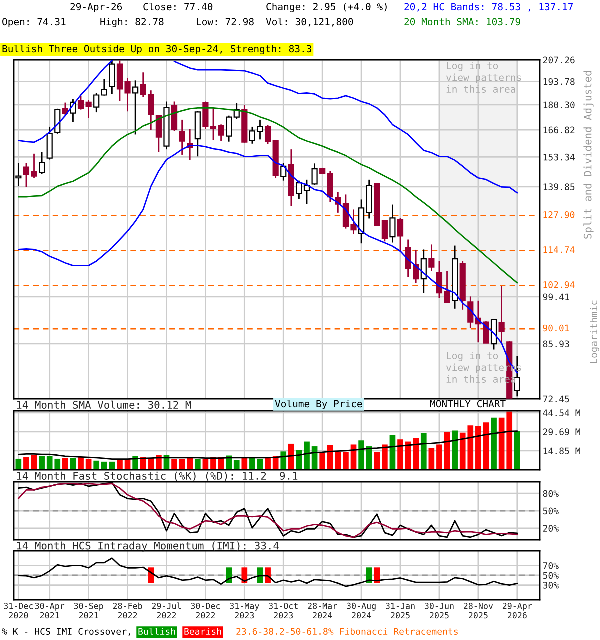 The height and width of the screenshot is (640, 600). What do you see at coordinates (178, 7) in the screenshot?
I see `text: Close: 77.40` at bounding box center [178, 7].